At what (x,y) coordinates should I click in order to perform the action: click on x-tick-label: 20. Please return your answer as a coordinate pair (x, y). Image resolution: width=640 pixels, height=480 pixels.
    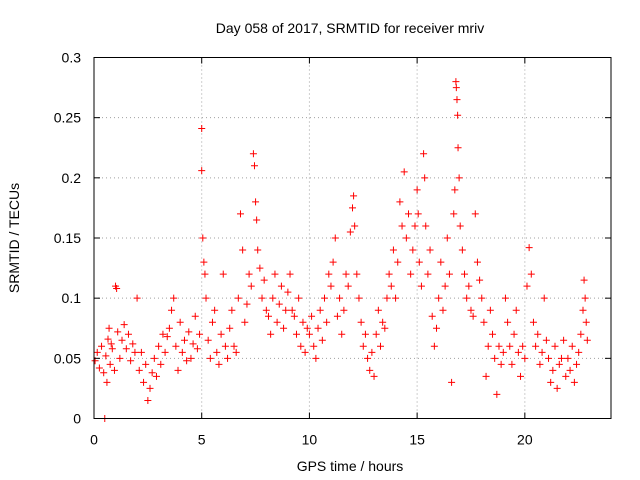
    Looking at the image, I should click on (525, 440).